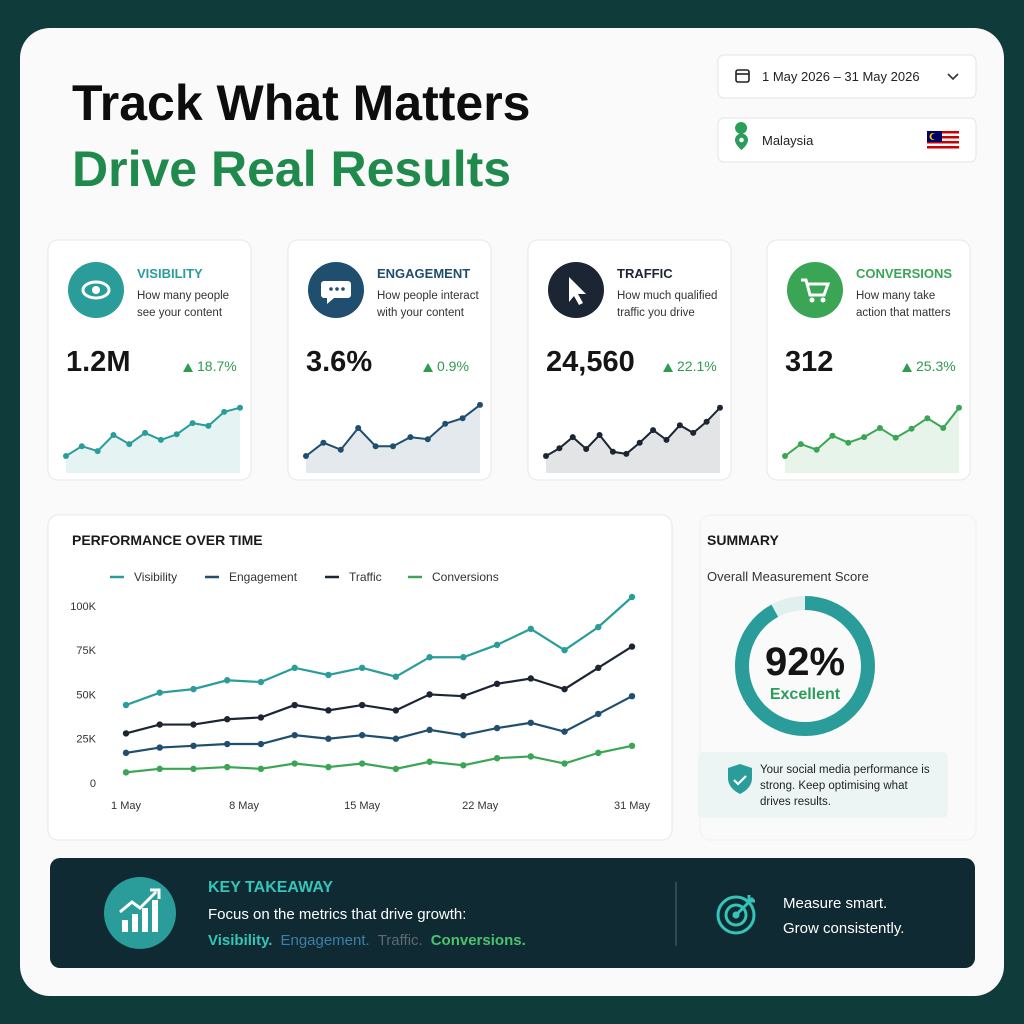 Image resolution: width=1024 pixels, height=1024 pixels. Describe the element at coordinates (847, 140) in the screenshot. I see `location-filter` at that location.